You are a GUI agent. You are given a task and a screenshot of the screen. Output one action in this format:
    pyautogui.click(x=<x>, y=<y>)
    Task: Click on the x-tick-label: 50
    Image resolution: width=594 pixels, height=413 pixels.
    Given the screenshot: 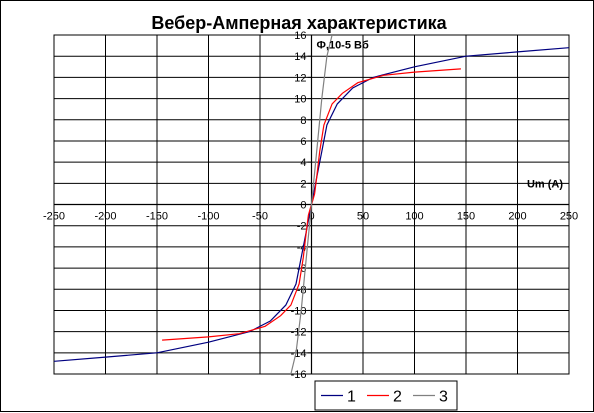 What is the action you would take?
    pyautogui.click(x=363, y=217)
    